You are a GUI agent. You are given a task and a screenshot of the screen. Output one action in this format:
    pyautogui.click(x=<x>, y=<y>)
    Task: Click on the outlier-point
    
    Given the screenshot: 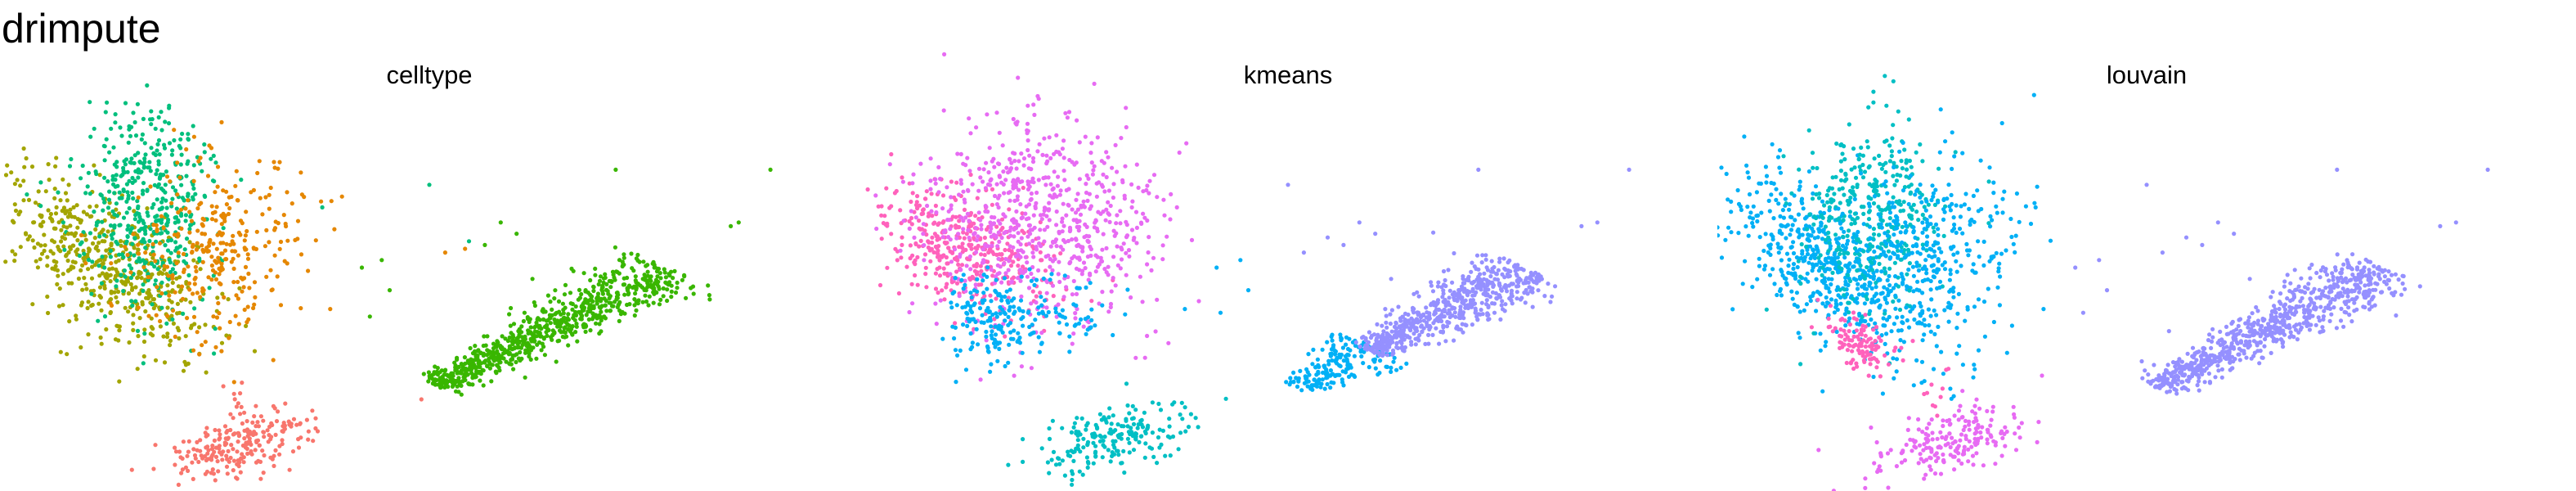 What is the action you would take?
    pyautogui.click(x=911, y=212)
    